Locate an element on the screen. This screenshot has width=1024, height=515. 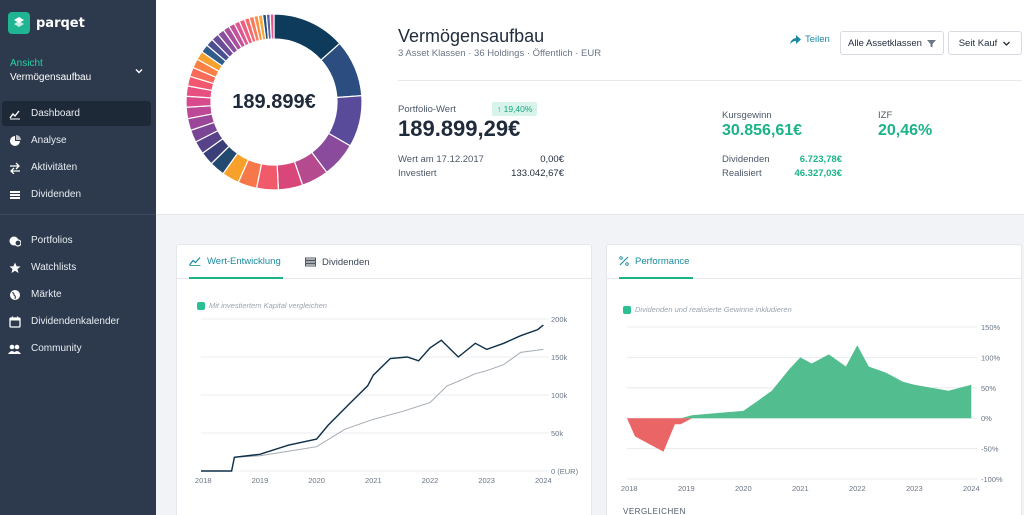
tab-label: Dividenden is located at coordinates (346, 262).